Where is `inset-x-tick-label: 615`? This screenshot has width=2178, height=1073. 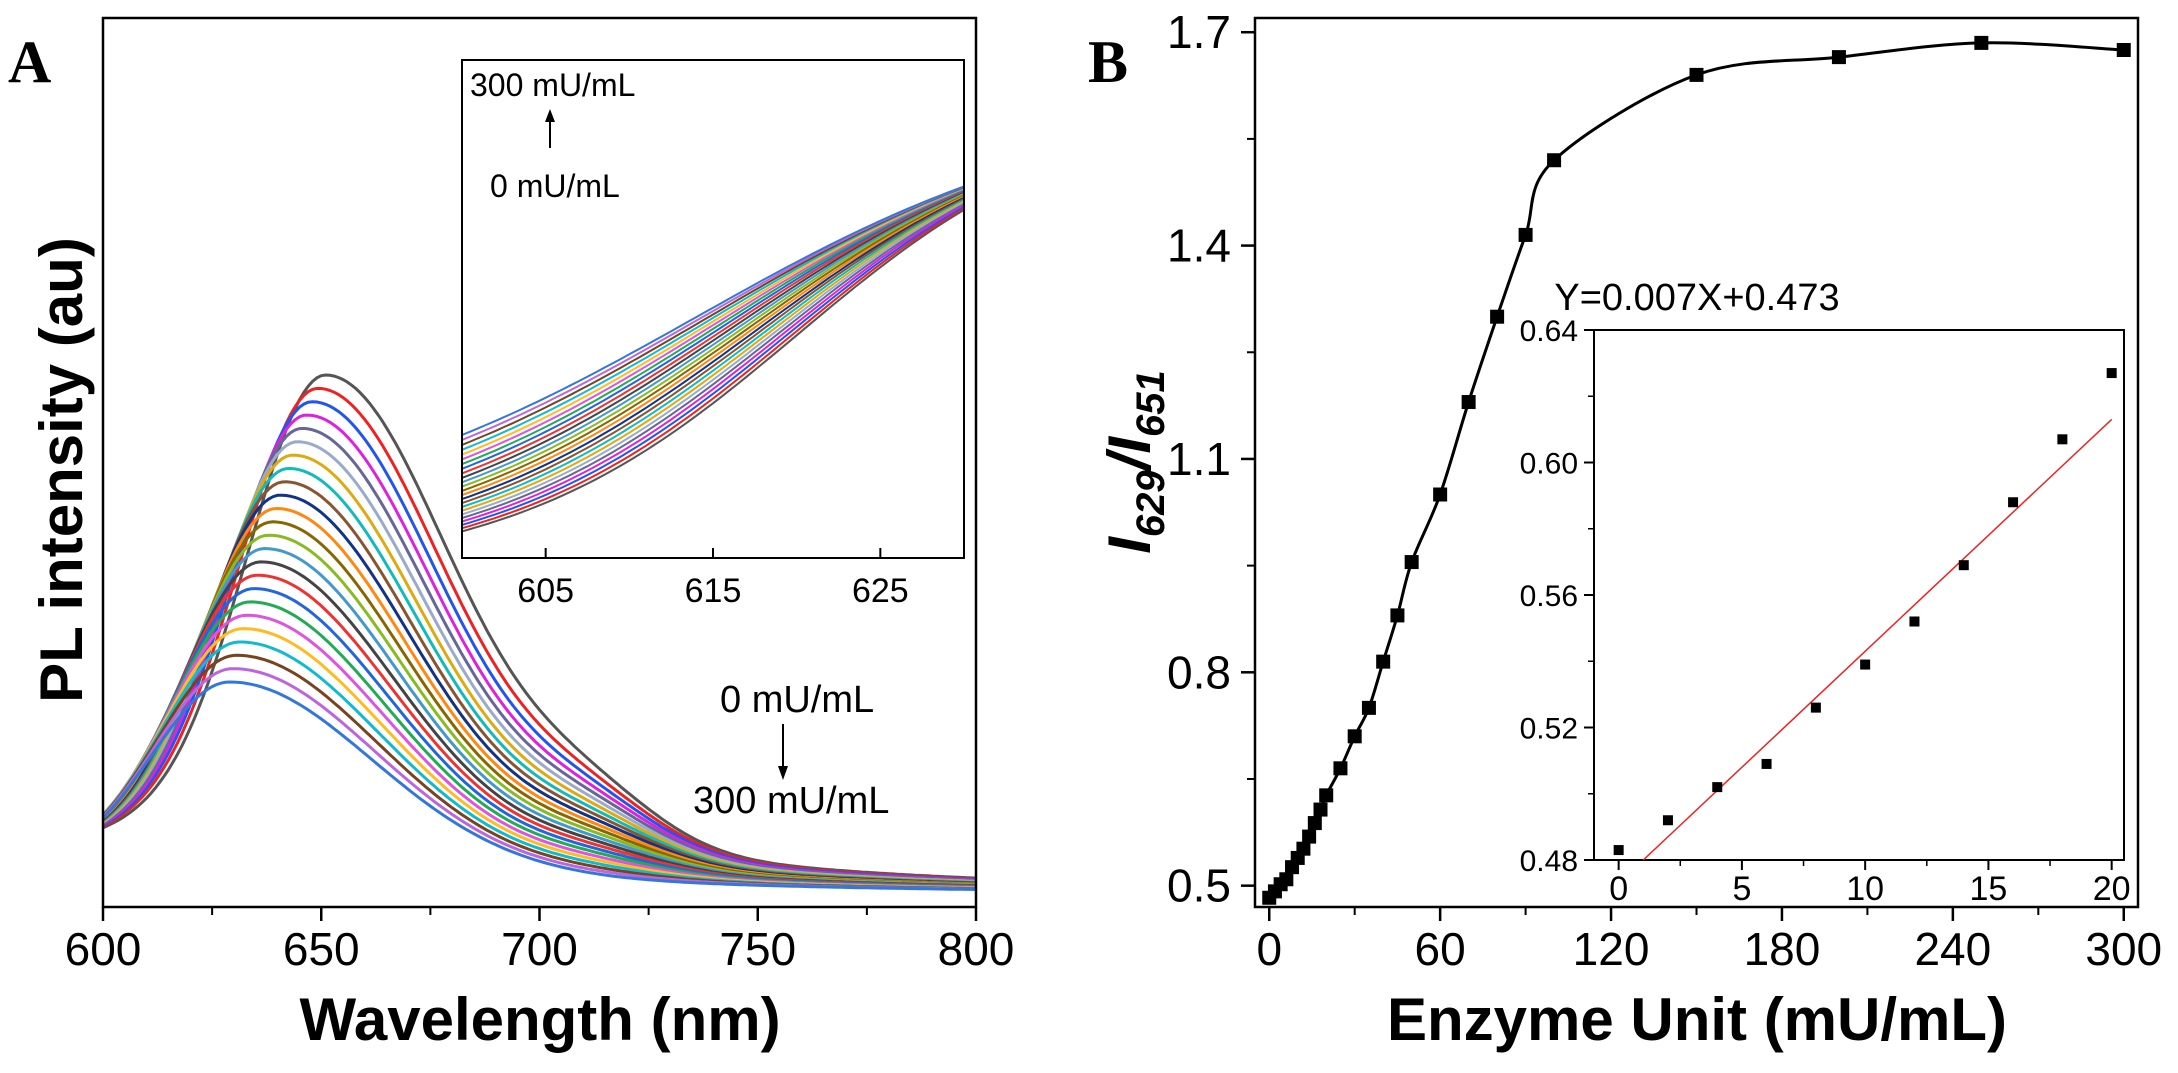 inset-x-tick-label: 615 is located at coordinates (713, 591).